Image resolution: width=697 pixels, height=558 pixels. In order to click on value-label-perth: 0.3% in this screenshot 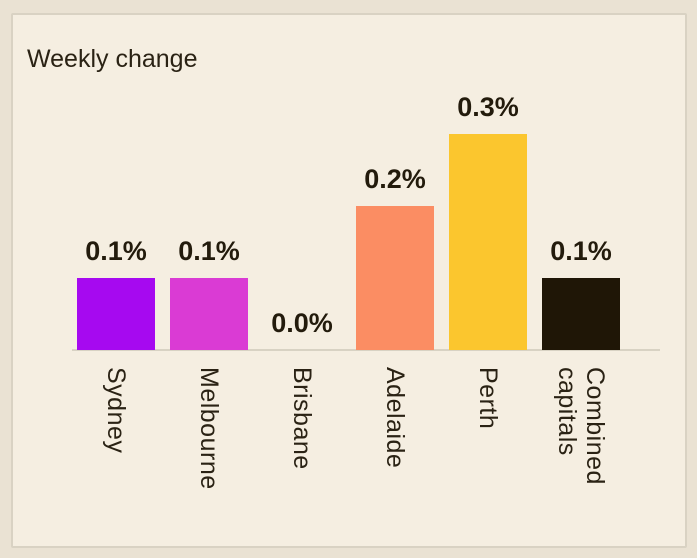, I will do `click(488, 107)`.